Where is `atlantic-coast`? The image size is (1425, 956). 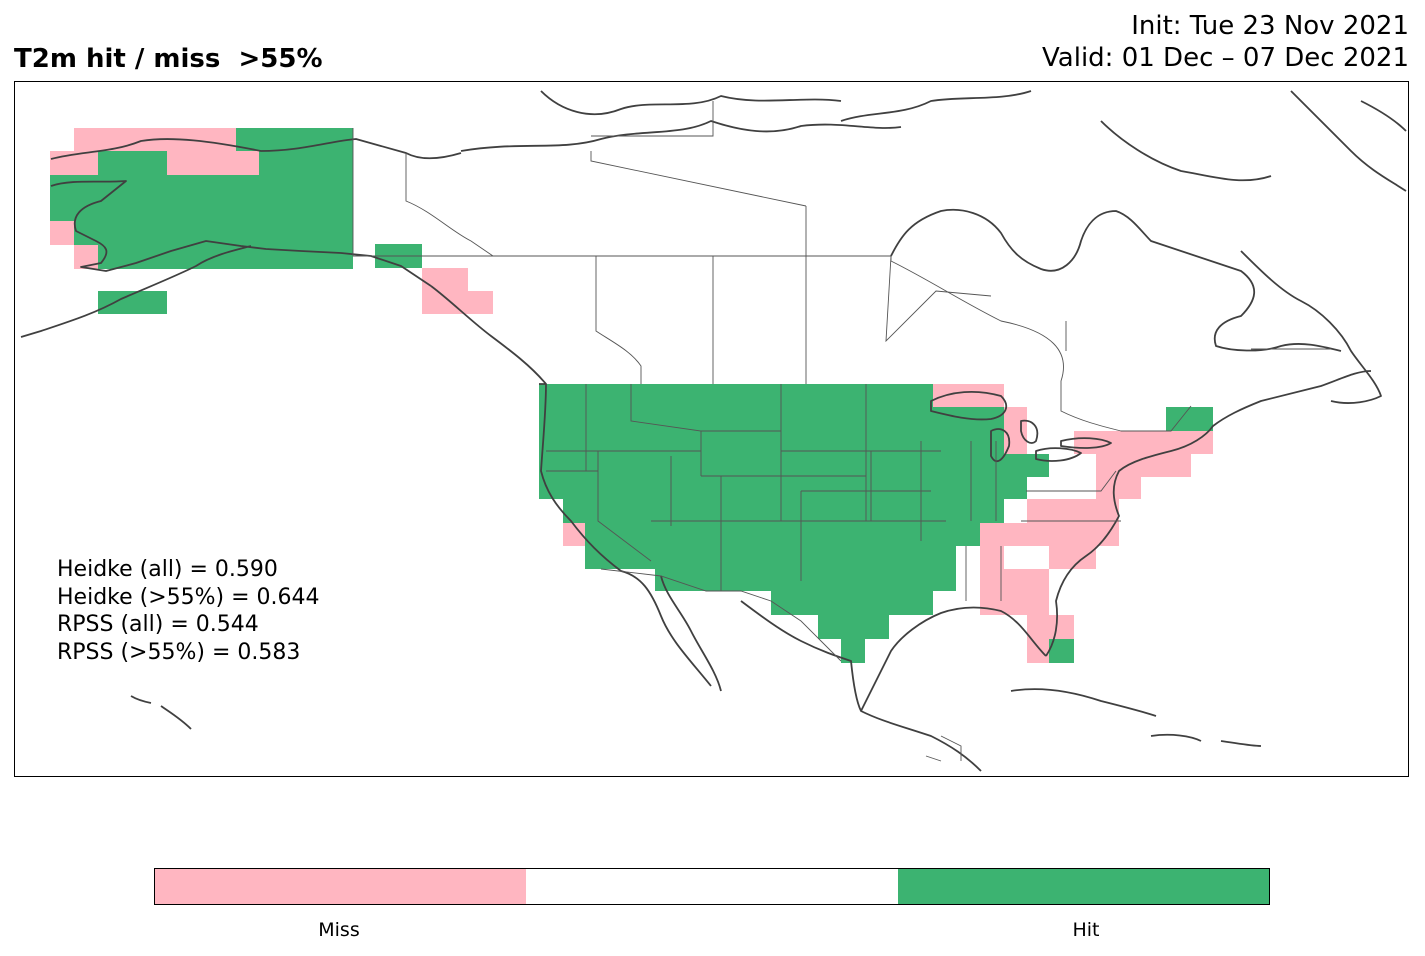
atlantic-coast is located at coordinates (1208, 513).